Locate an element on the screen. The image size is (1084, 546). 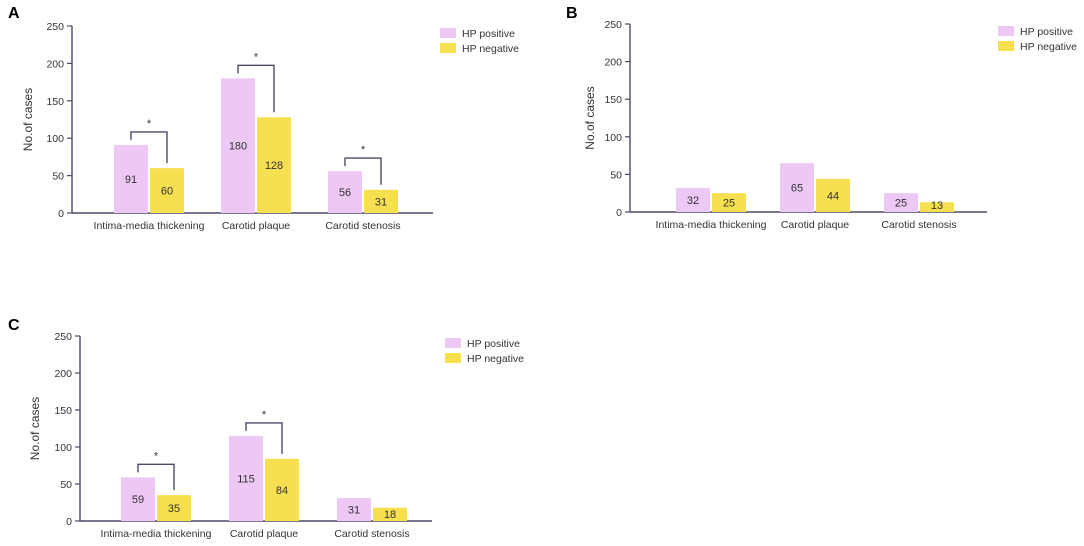
bar-value-label: 56 is located at coordinates (345, 193).